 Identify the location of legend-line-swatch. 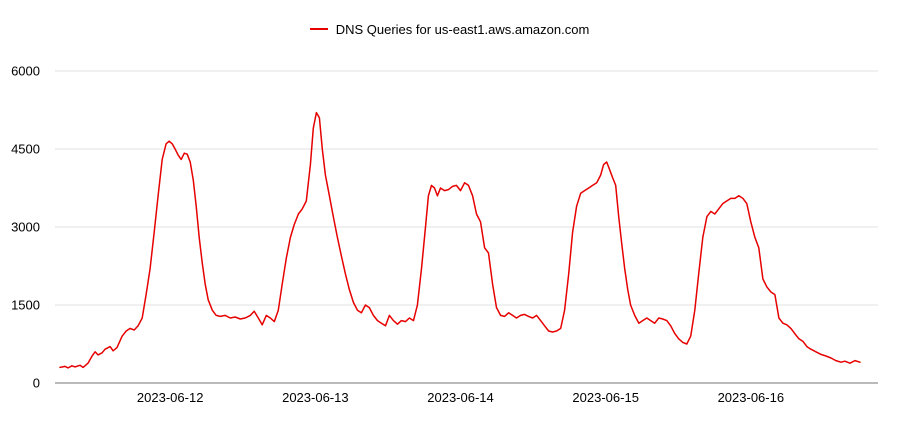
(318, 29).